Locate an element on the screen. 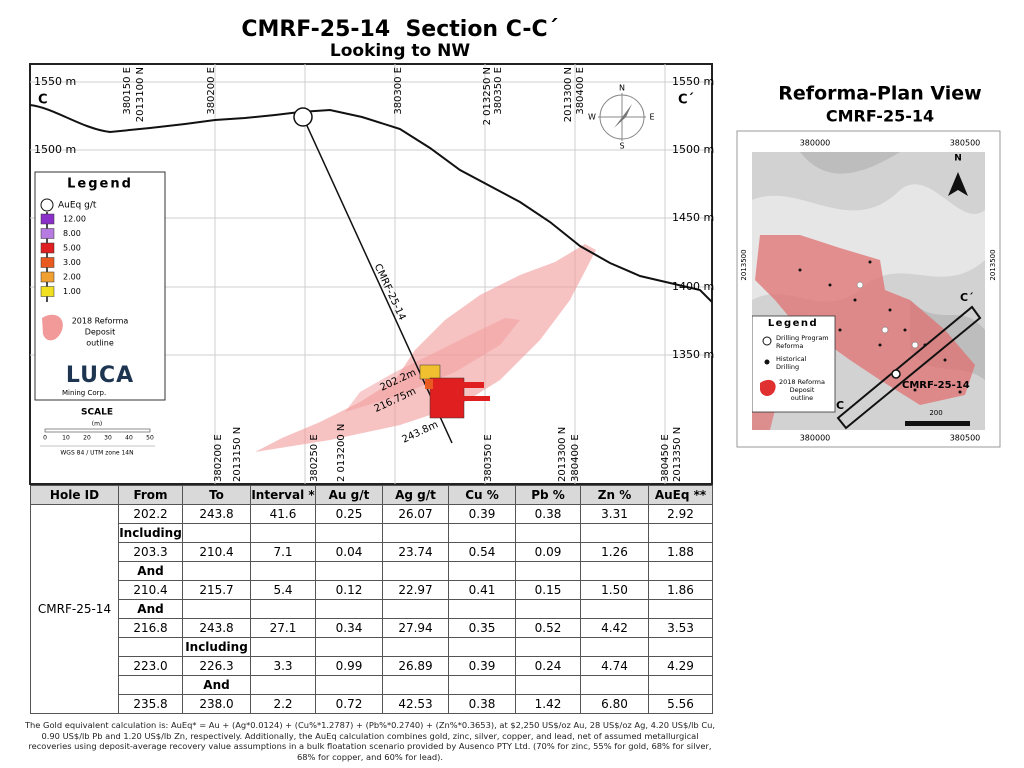 This screenshot has width=1024, height=768. table-row: 235.8 238.0 2.2 0.72 42.53 0.38 1.42 6.80 5.56 is located at coordinates (372, 704).